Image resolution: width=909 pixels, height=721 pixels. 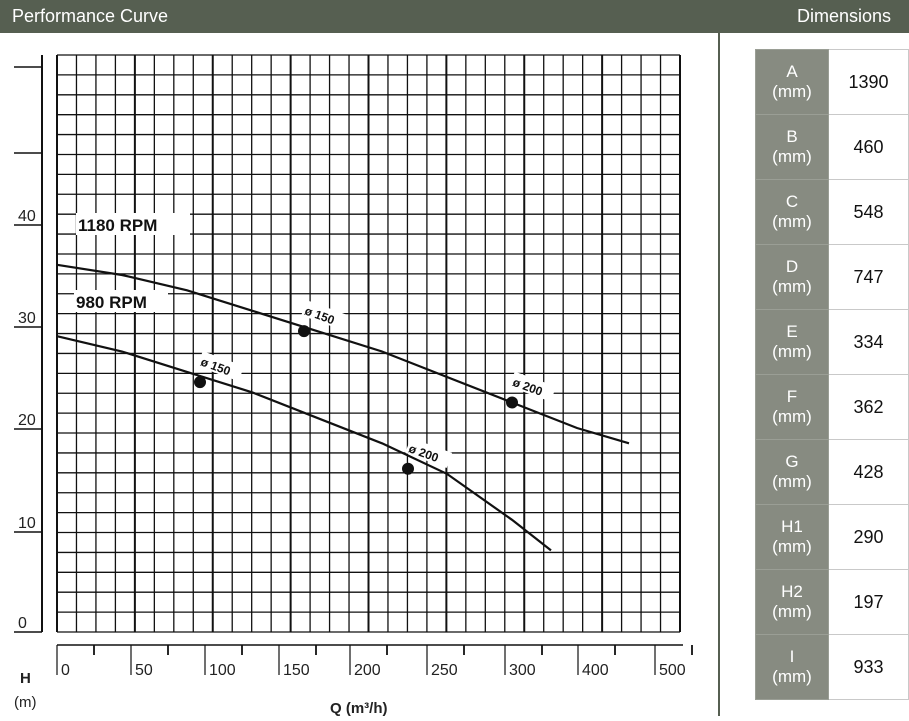 I want to click on rpm-curve-label: 980 RPM, so click(x=111, y=302).